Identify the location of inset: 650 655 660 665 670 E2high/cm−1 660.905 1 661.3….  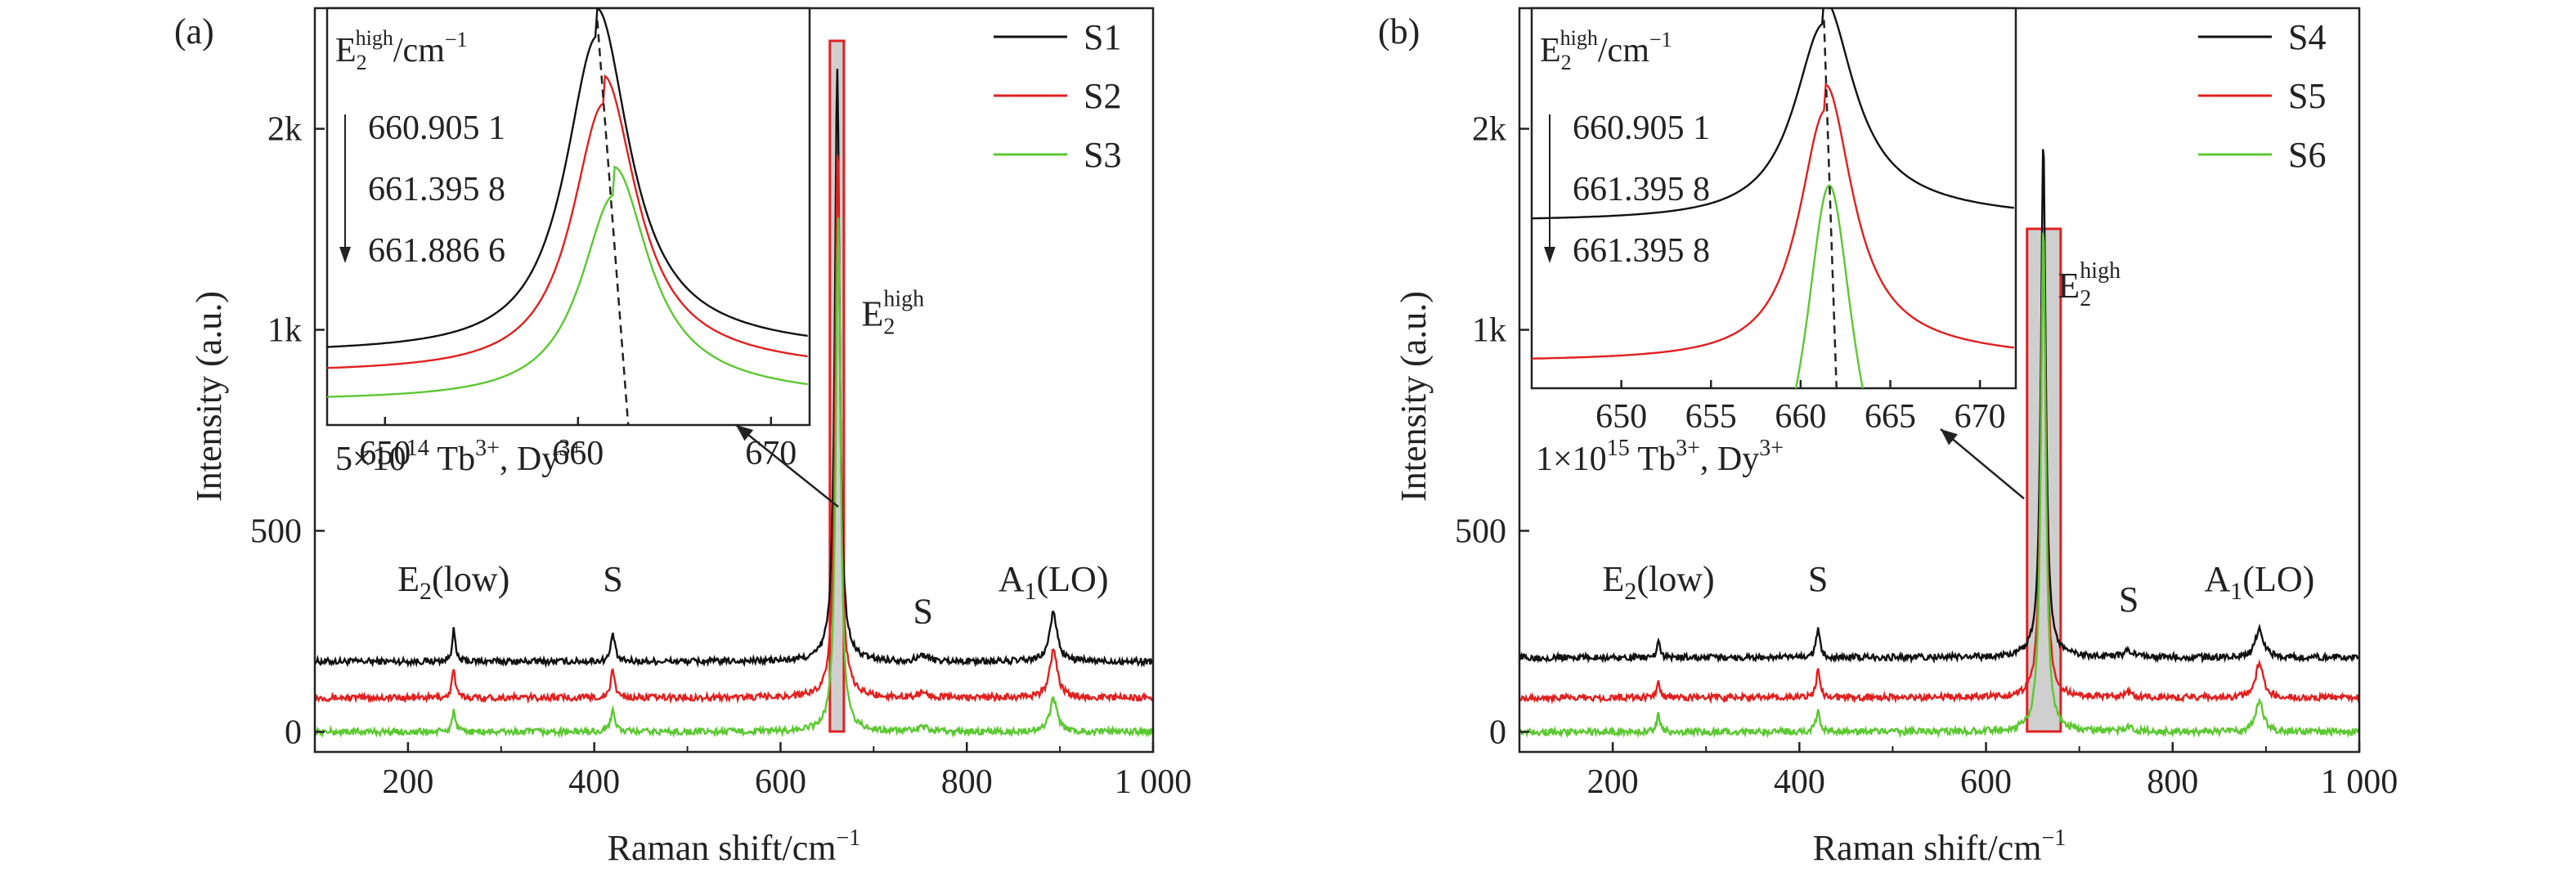
(1774, 222).